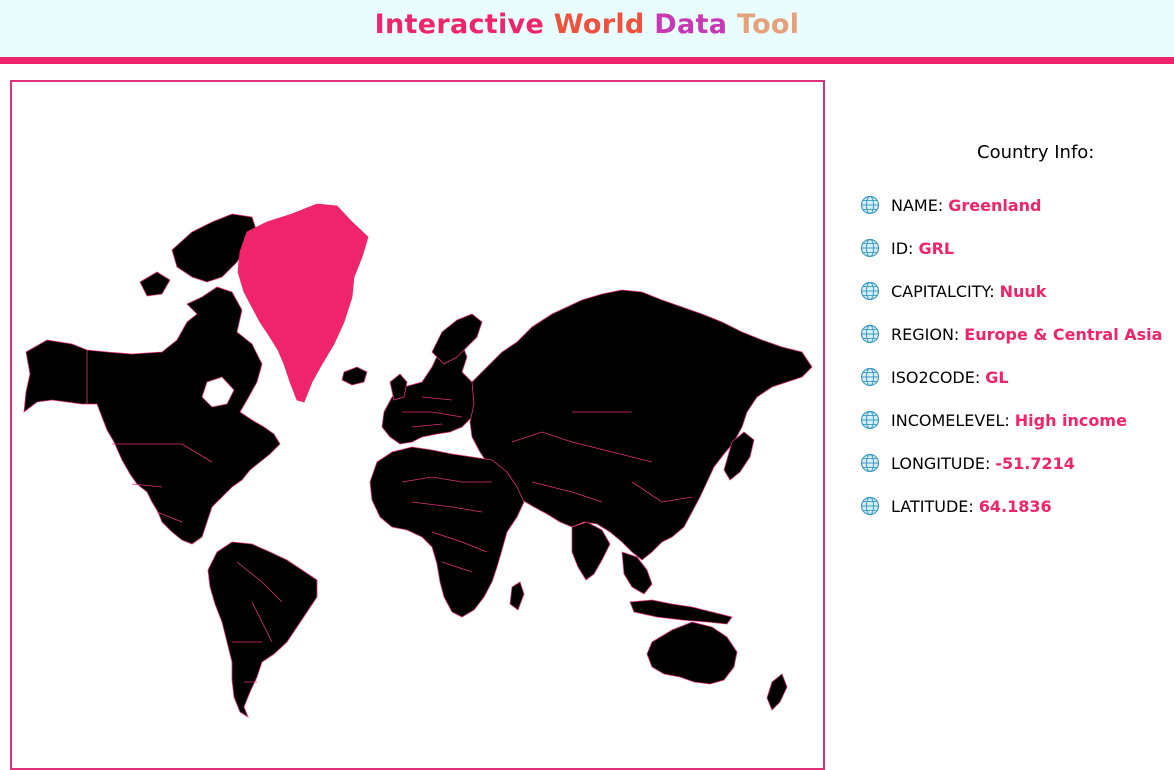  Describe the element at coordinates (432, 412) in the screenshot. I see `borders-europe` at that location.